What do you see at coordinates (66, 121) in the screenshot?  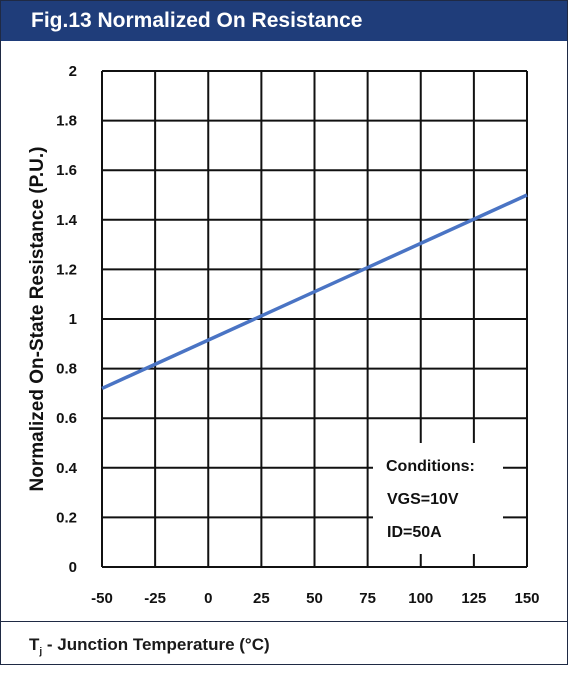 I see `y-tick-label: 1.8` at bounding box center [66, 121].